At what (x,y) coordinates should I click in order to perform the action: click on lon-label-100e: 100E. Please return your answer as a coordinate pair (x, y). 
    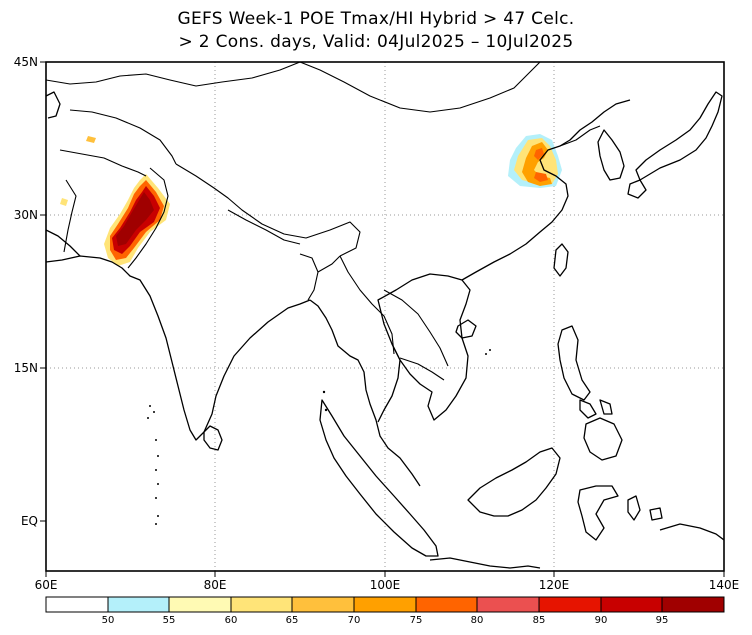
    Looking at the image, I should click on (385, 585).